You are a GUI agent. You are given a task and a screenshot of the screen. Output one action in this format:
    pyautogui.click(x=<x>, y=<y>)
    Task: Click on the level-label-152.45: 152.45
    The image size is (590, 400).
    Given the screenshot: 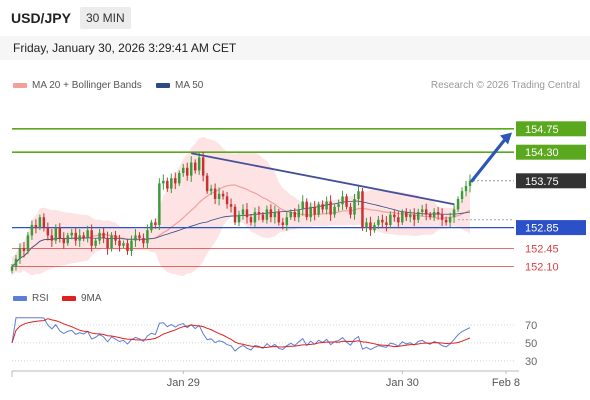 What is the action you would take?
    pyautogui.click(x=542, y=249)
    